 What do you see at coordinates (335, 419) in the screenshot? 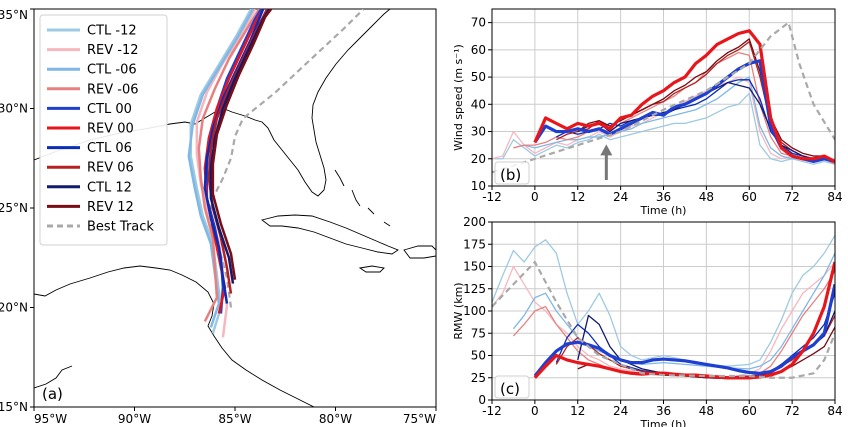
I see `lon-tick-label: 80°W` at bounding box center [335, 419].